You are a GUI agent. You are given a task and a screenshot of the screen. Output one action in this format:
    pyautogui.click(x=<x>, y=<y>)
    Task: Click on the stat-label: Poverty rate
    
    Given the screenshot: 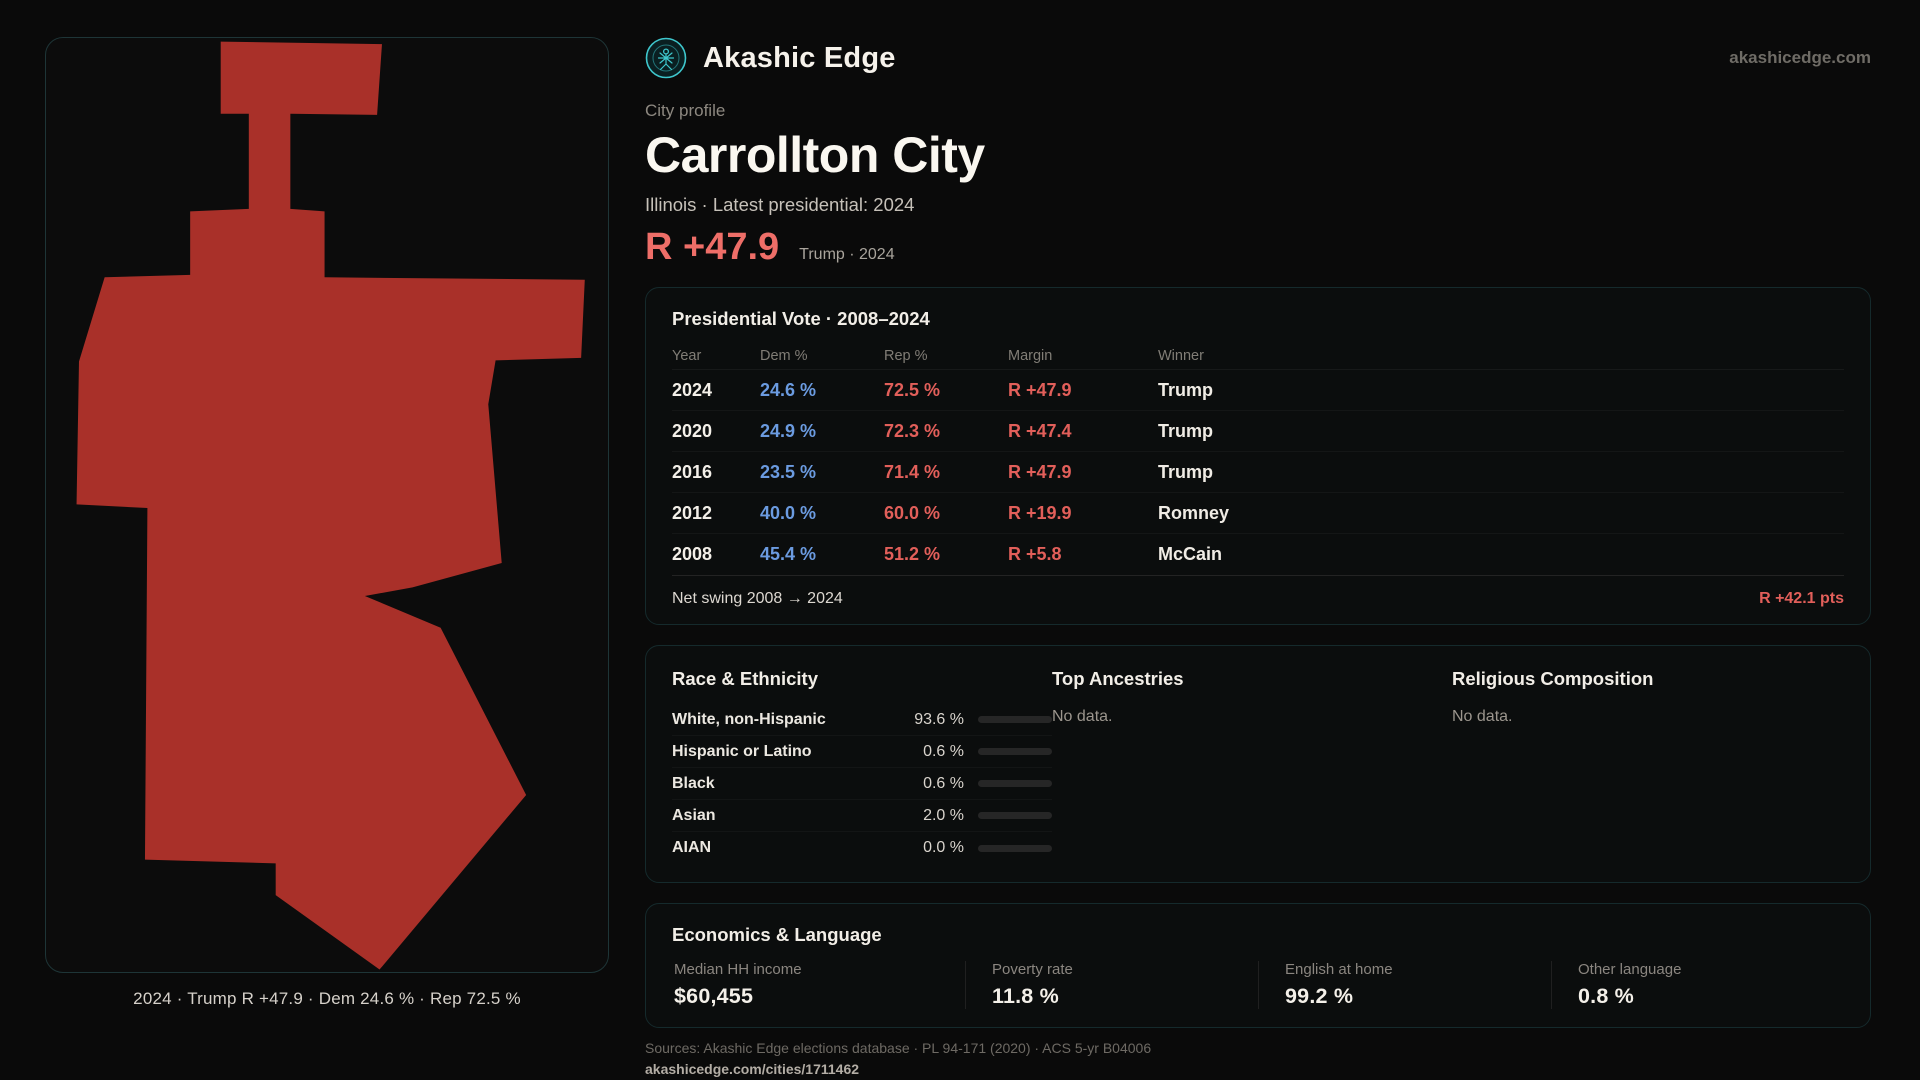 What is the action you would take?
    pyautogui.click(x=1032, y=969)
    